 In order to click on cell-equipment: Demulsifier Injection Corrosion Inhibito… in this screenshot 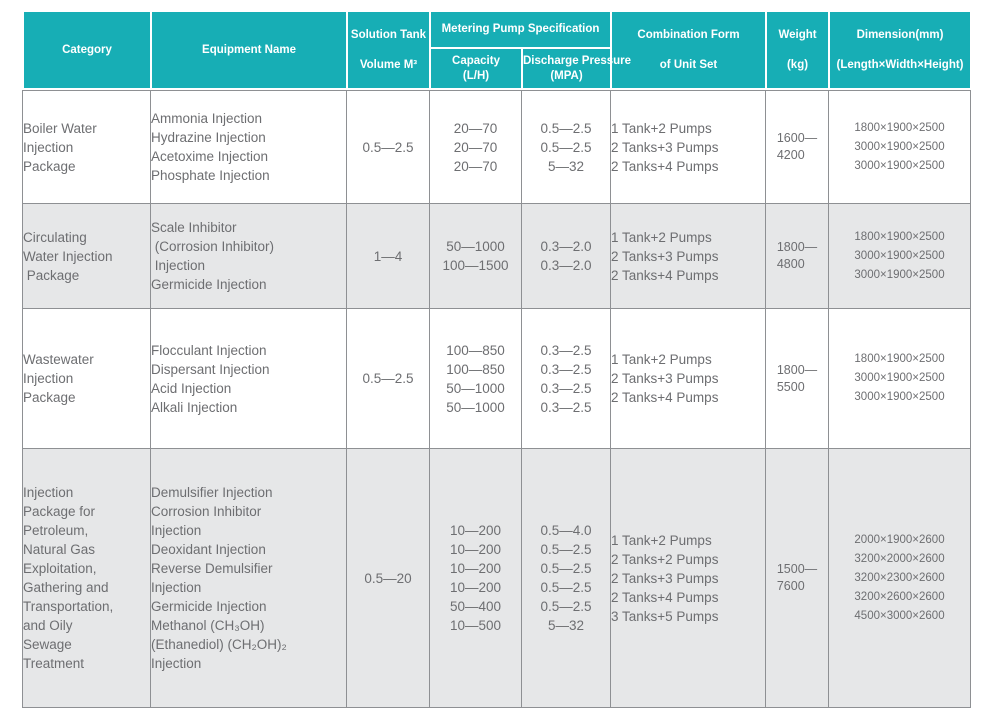, I will do `click(248, 578)`.